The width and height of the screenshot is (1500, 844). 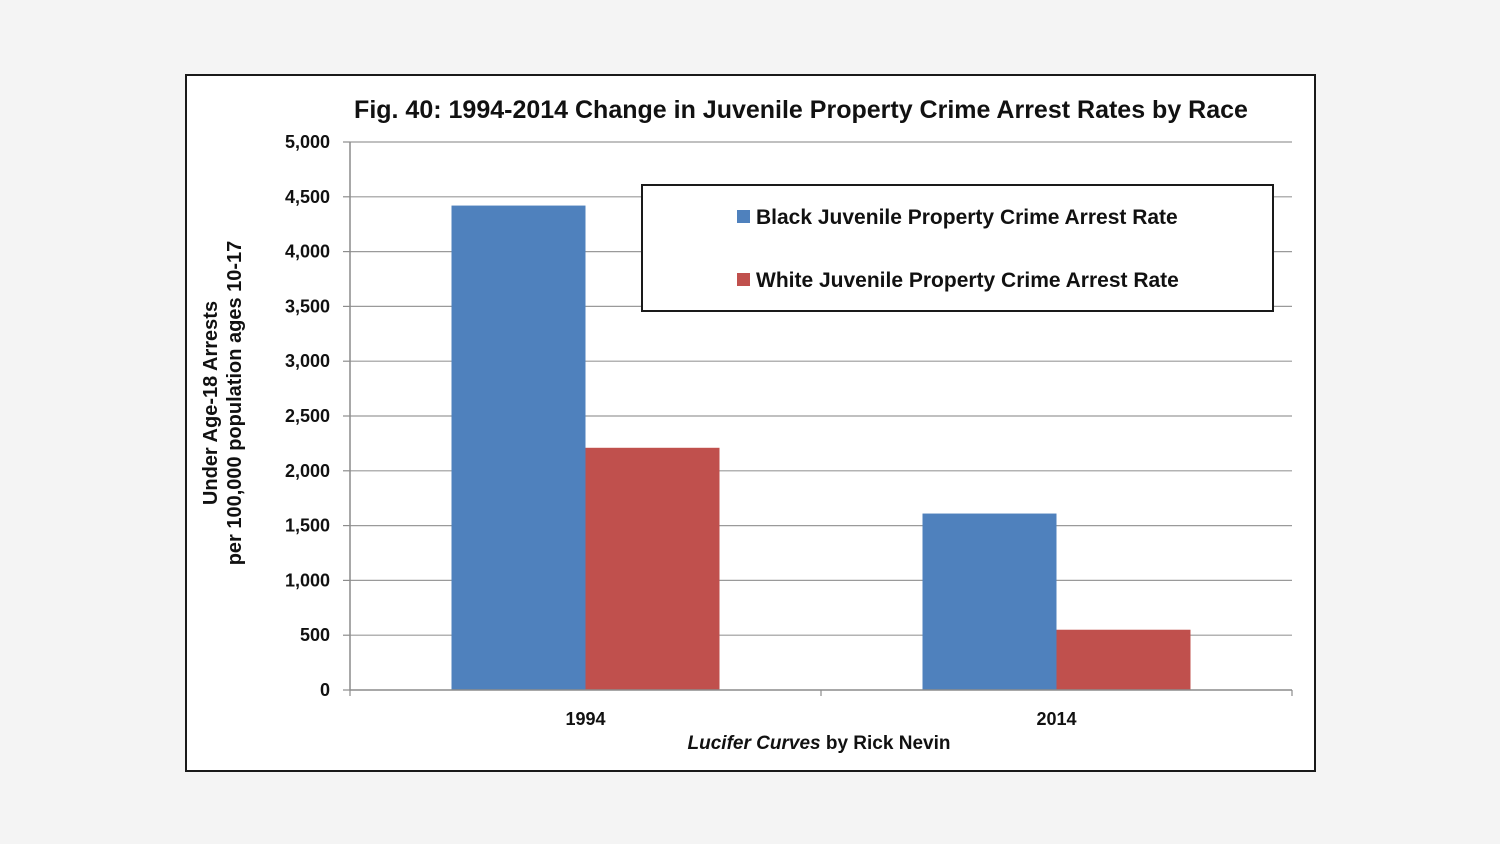 I want to click on y-axis-label-line2: per 100,000 population ages 10-17, so click(x=235, y=403).